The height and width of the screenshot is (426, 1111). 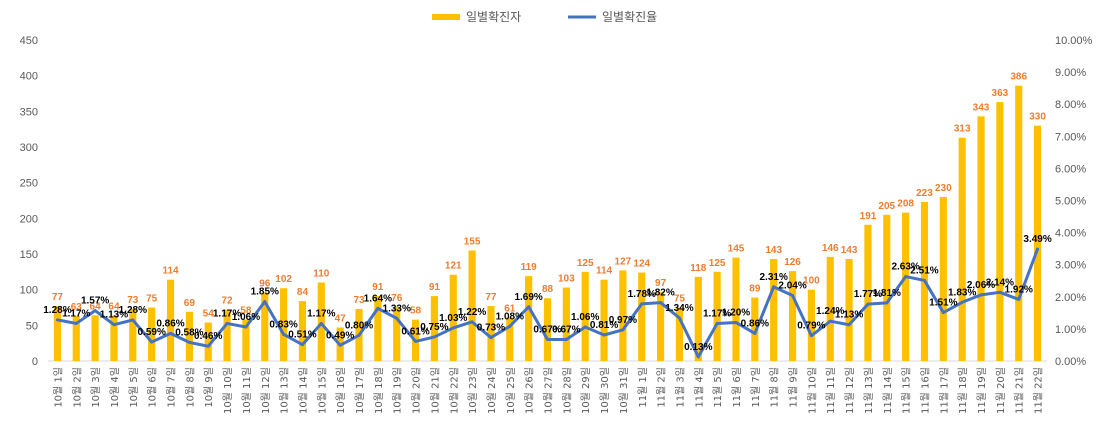 I want to click on bar-value-label: 77, so click(x=491, y=297).